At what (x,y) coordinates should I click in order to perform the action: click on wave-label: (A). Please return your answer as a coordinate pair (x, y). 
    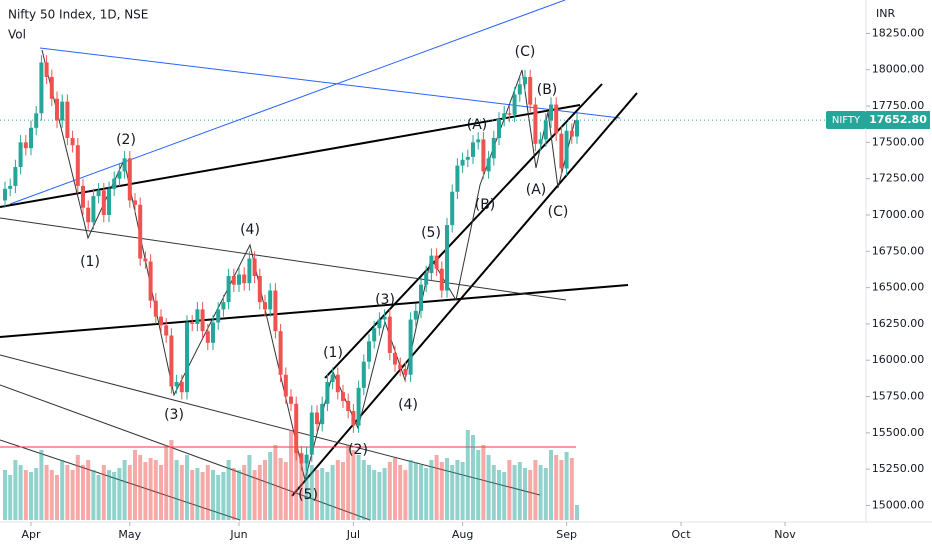
    Looking at the image, I should click on (477, 125).